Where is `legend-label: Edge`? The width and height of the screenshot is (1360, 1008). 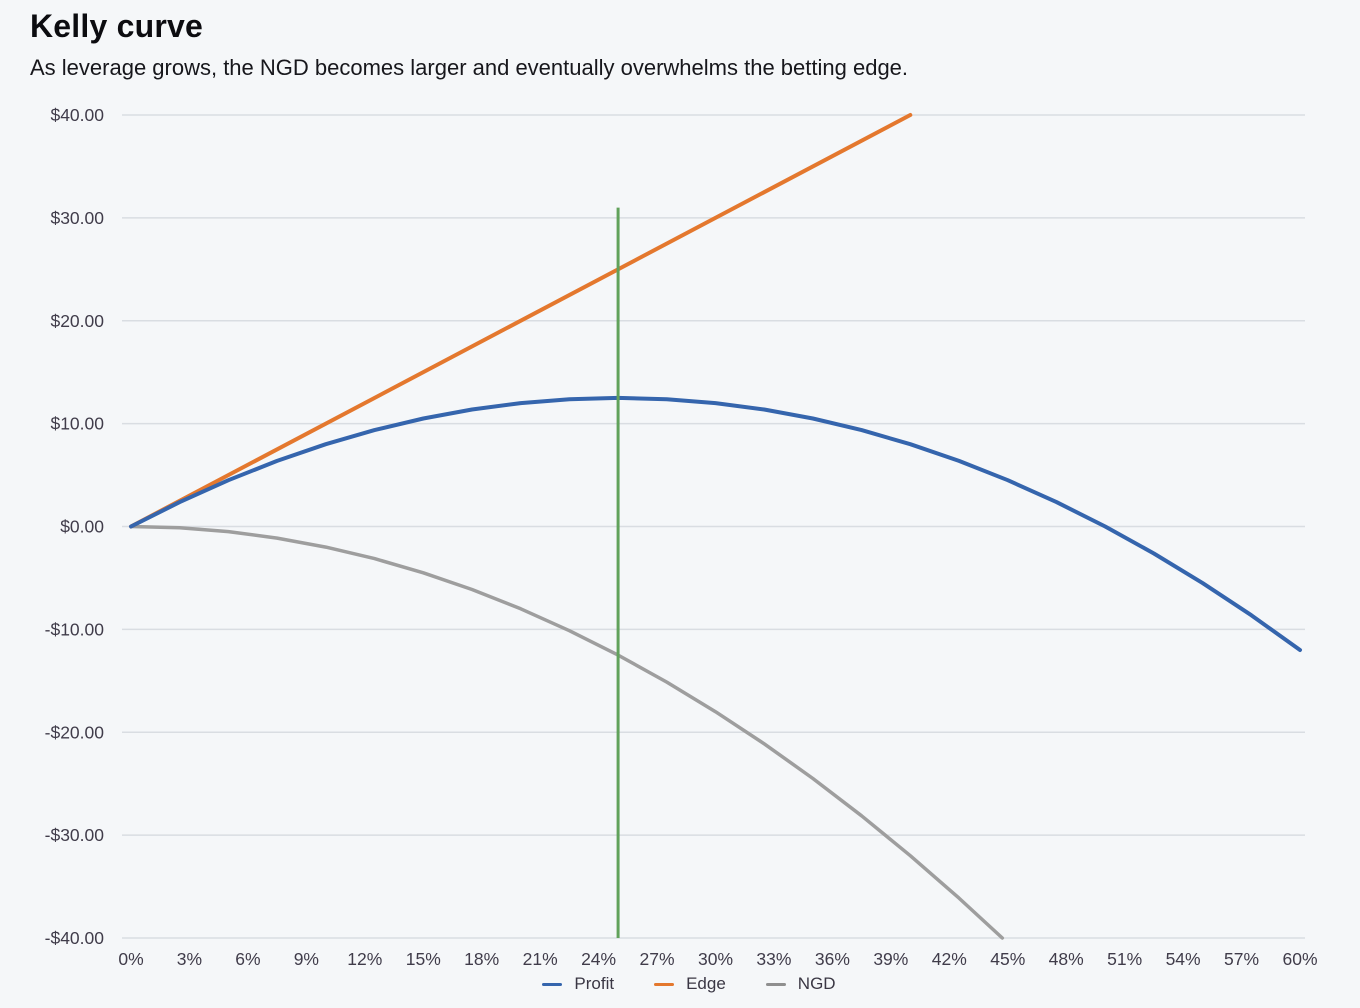
legend-label: Edge is located at coordinates (706, 983).